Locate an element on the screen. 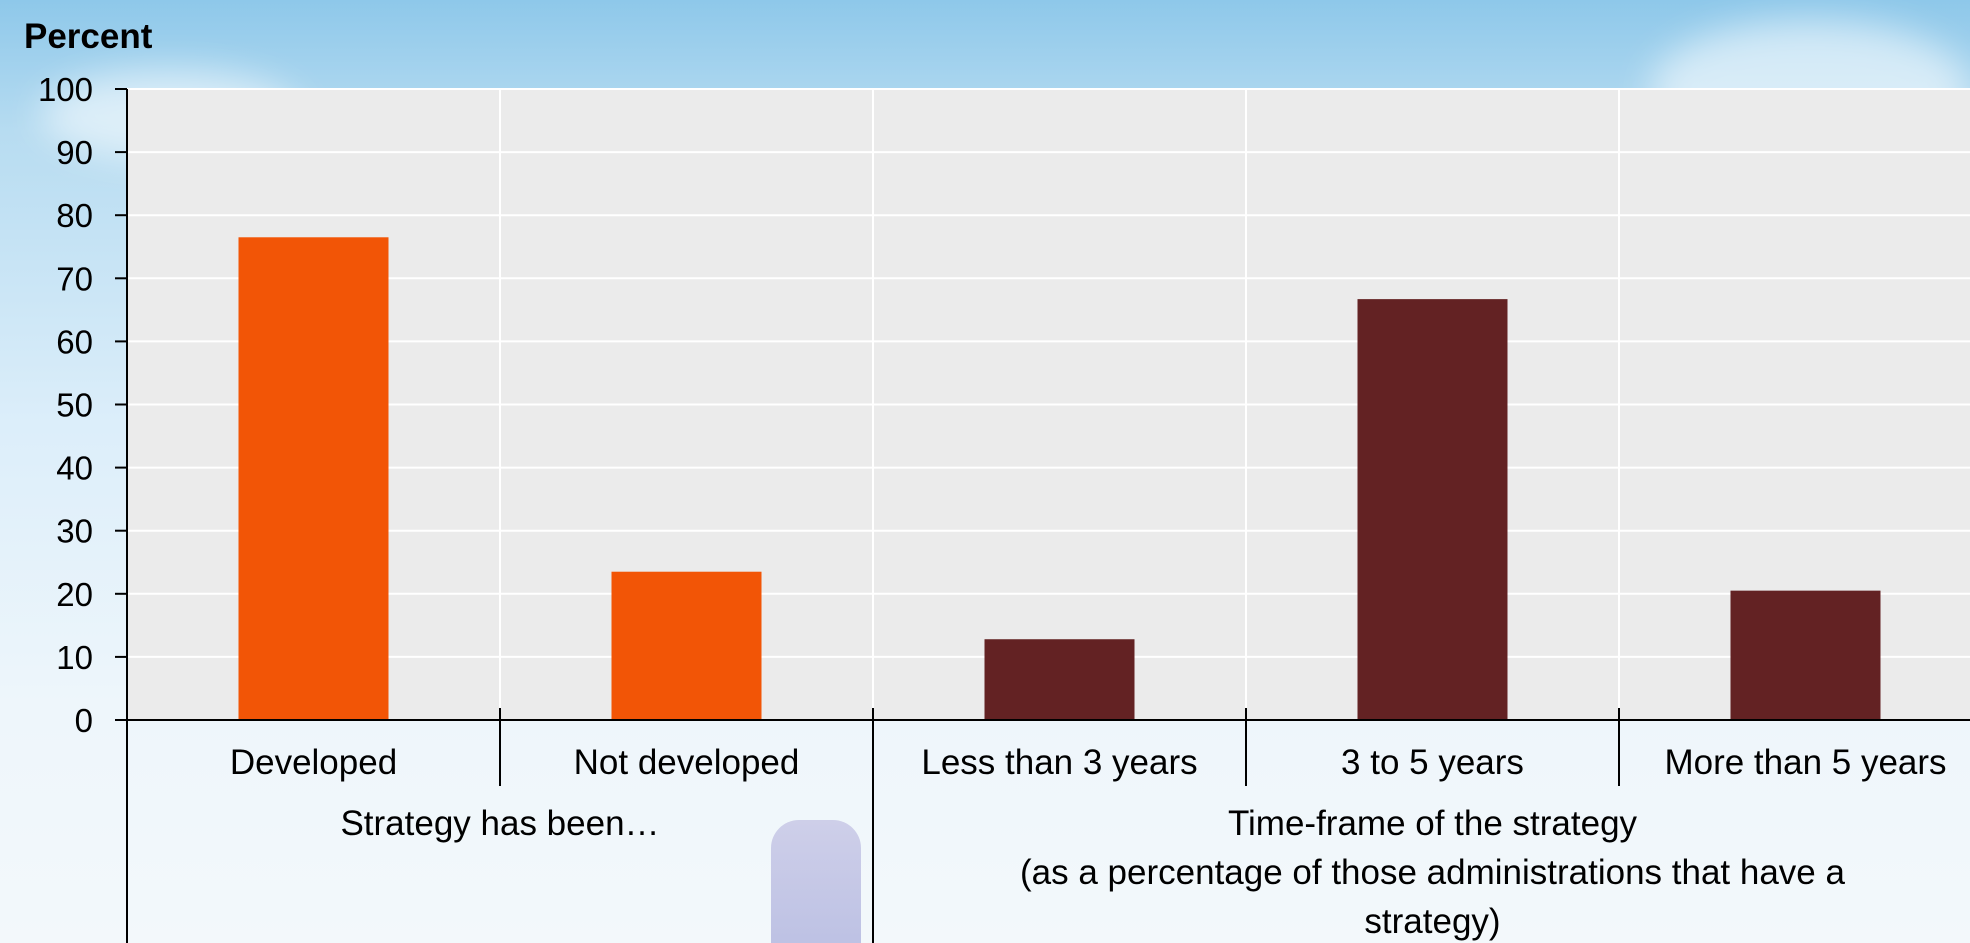 This screenshot has height=943, width=1970. y-tick-label: 30 is located at coordinates (74, 531).